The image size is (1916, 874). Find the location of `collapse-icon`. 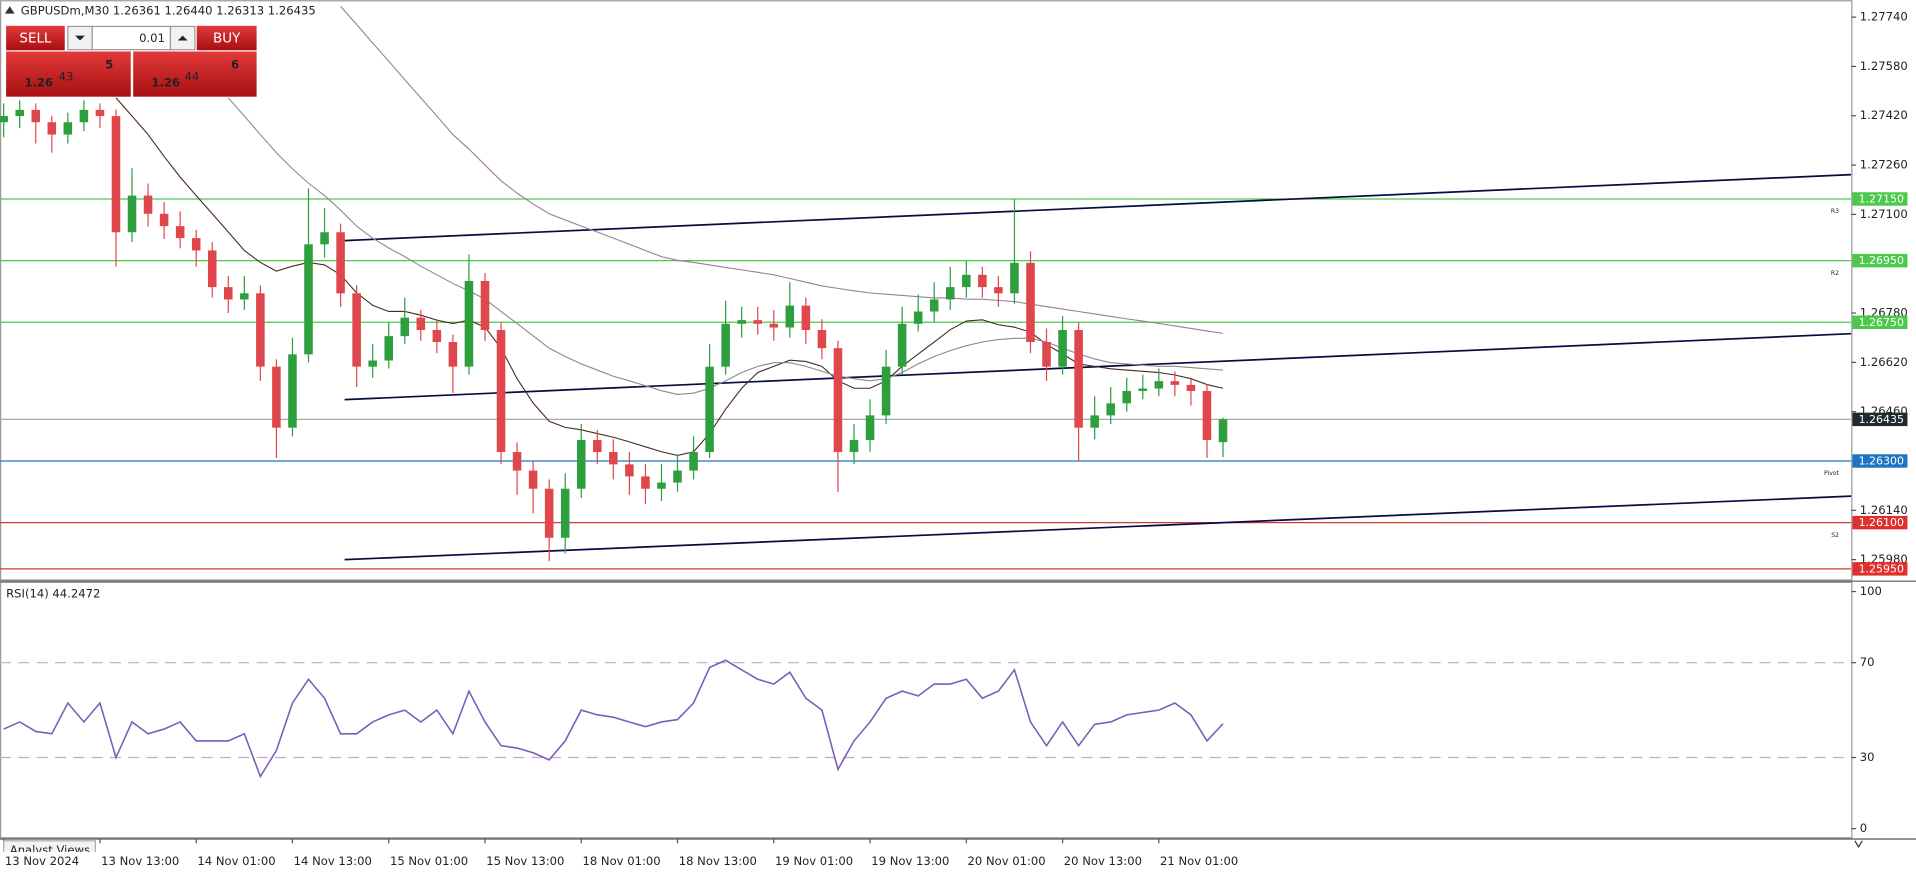

collapse-icon is located at coordinates (9, 10).